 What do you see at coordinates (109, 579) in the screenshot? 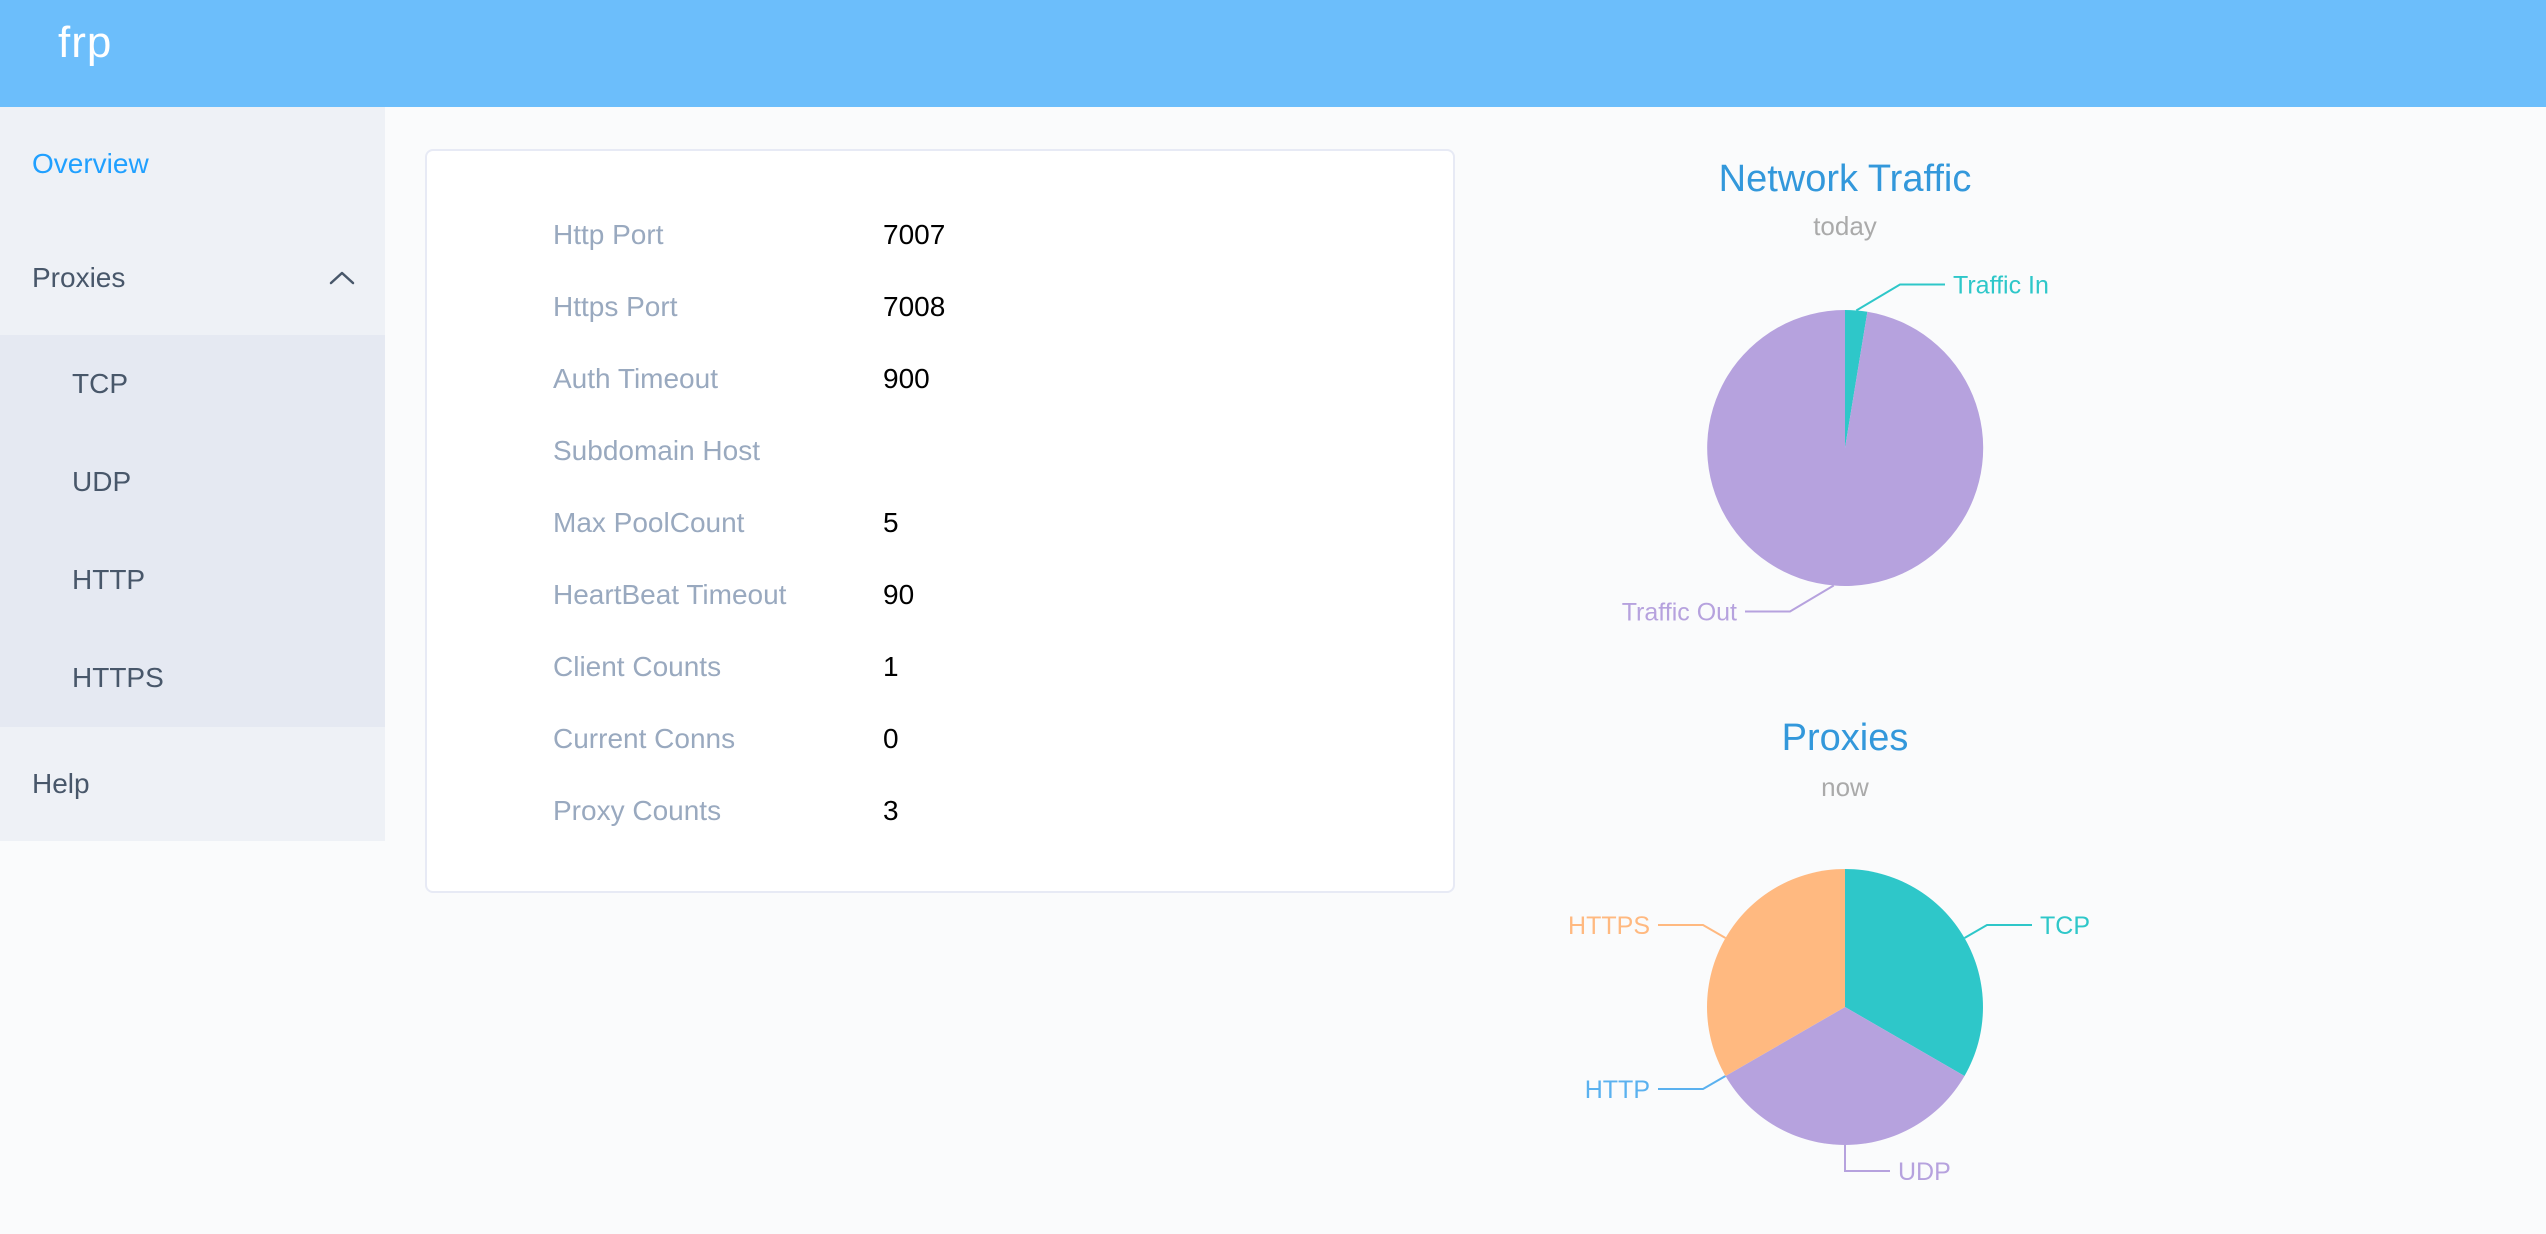
I see `sidebar-subitem-label: HTTP` at bounding box center [109, 579].